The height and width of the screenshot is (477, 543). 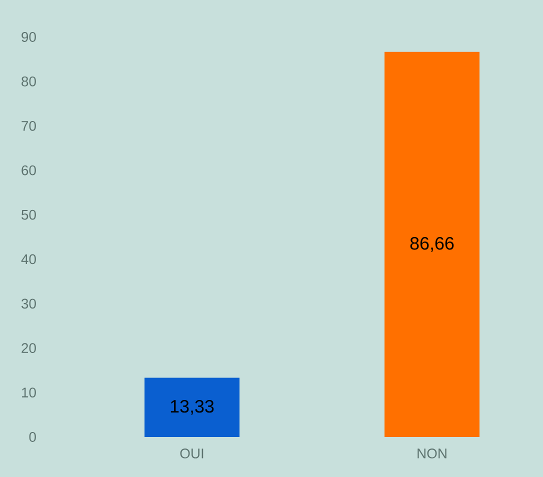 What do you see at coordinates (432, 244) in the screenshot?
I see `data-label: 86,66` at bounding box center [432, 244].